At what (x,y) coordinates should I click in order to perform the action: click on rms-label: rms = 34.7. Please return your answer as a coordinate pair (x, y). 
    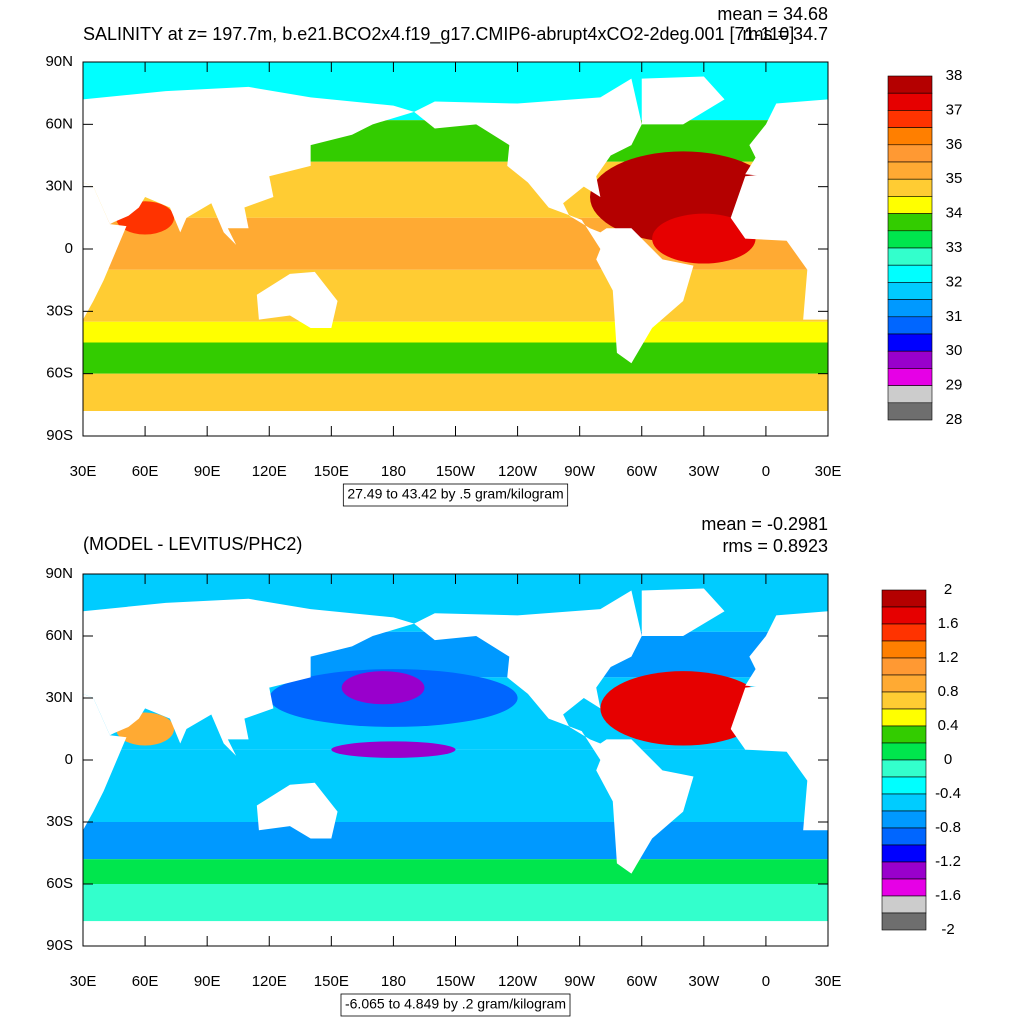
    Looking at the image, I should click on (785, 34).